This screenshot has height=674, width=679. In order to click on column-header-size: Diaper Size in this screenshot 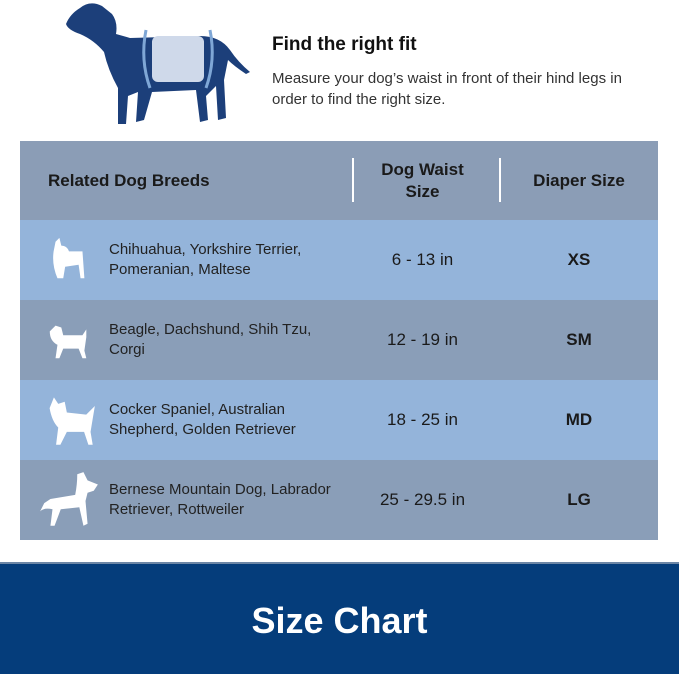, I will do `click(579, 180)`.